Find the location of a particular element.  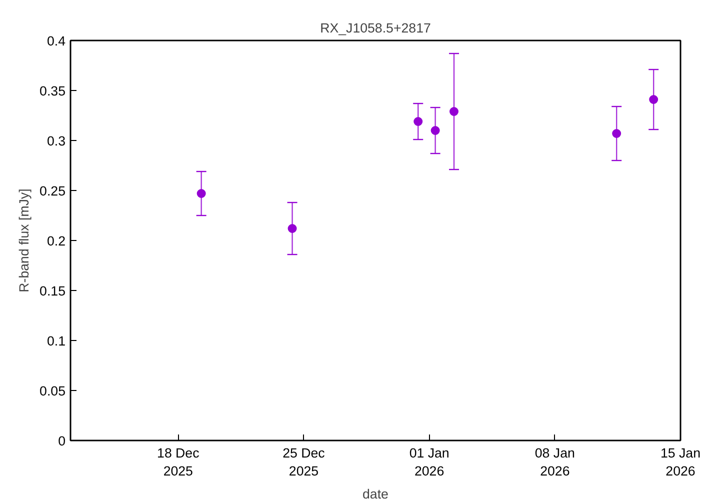

chart-title: RX_J1058.5+2817 is located at coordinates (375, 28).